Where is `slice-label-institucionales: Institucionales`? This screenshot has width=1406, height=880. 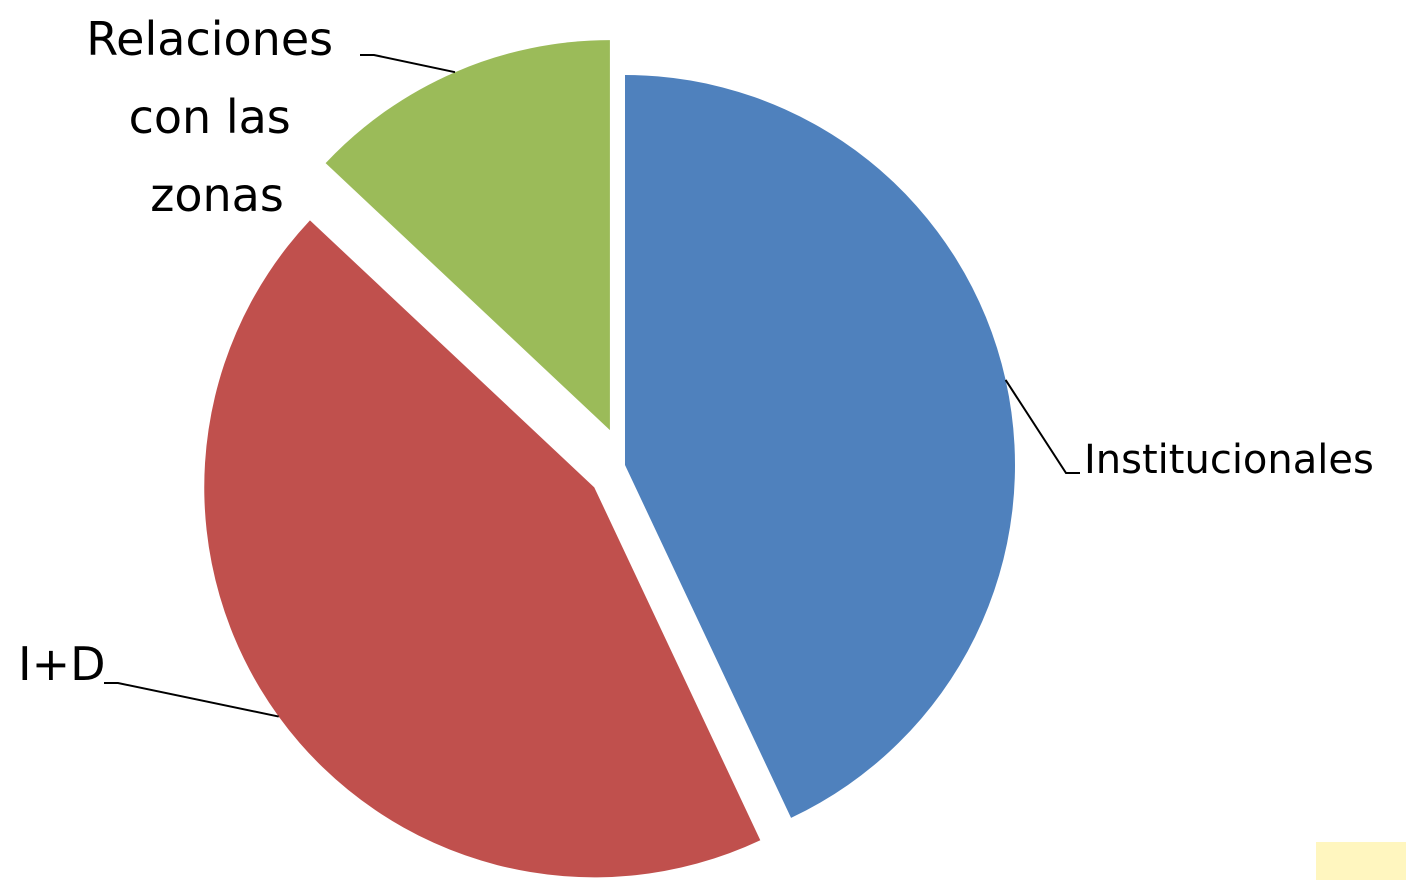 slice-label-institucionales: Institucionales is located at coordinates (1229, 460).